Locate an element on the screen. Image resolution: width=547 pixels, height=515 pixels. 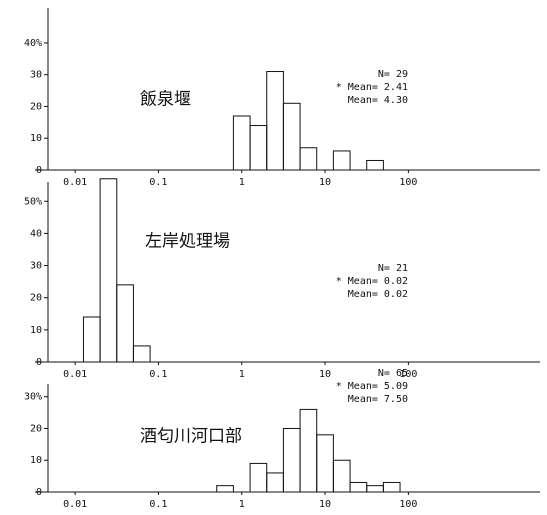
y-tick-label: 40% is located at coordinates (33, 43).